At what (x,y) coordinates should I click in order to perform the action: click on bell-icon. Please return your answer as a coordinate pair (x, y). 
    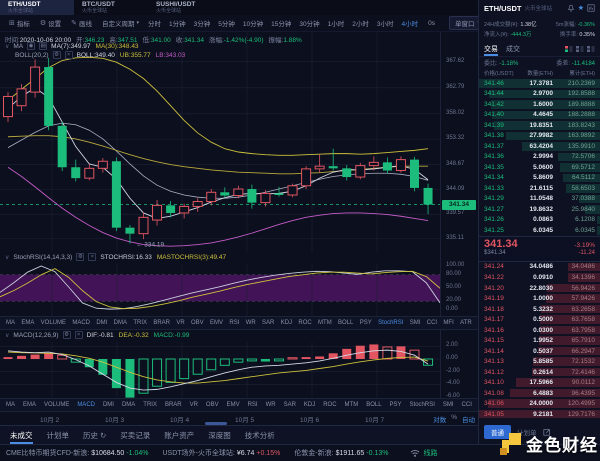
    Looking at the image, I should click on (571, 8).